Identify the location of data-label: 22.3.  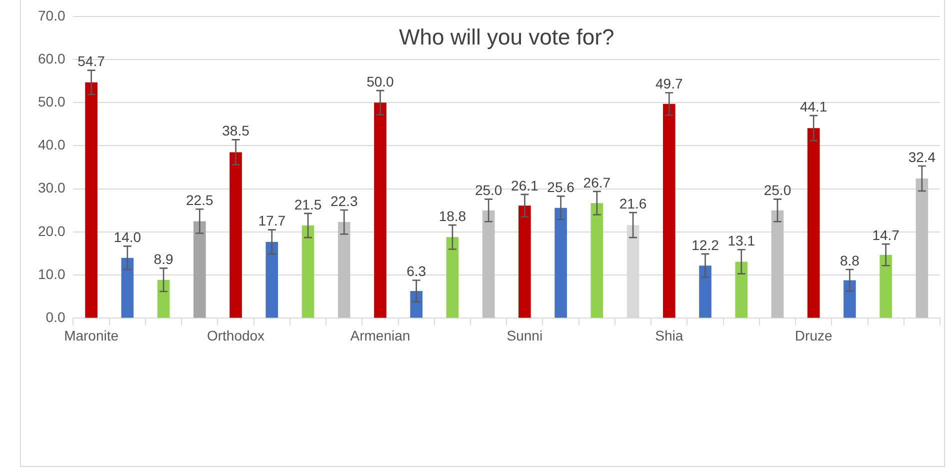
(344, 200).